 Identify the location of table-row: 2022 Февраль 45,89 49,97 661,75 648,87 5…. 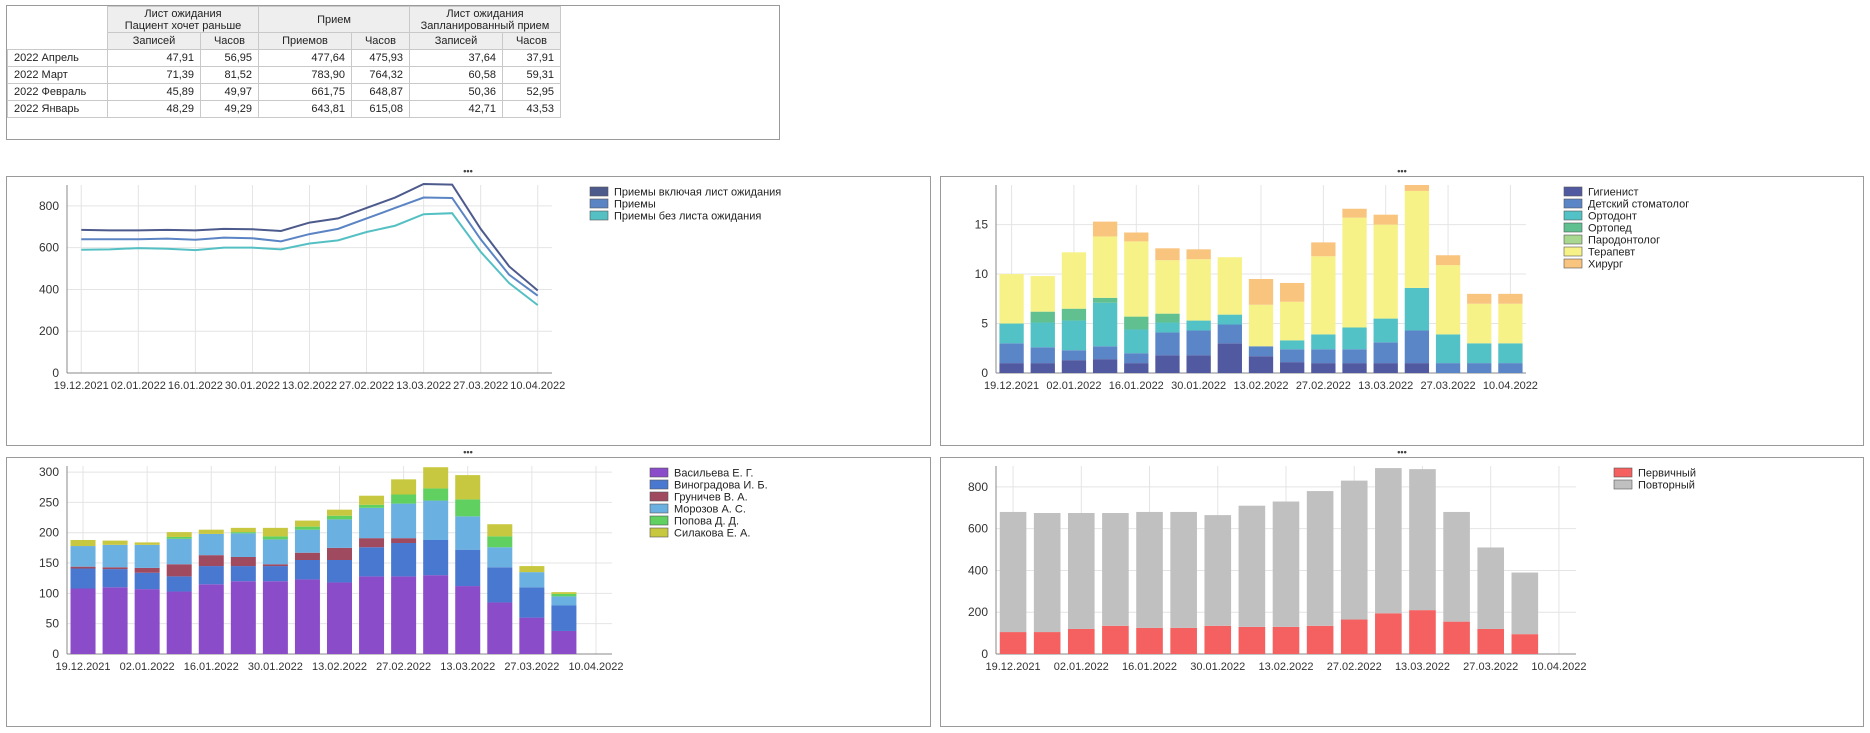
(284, 92).